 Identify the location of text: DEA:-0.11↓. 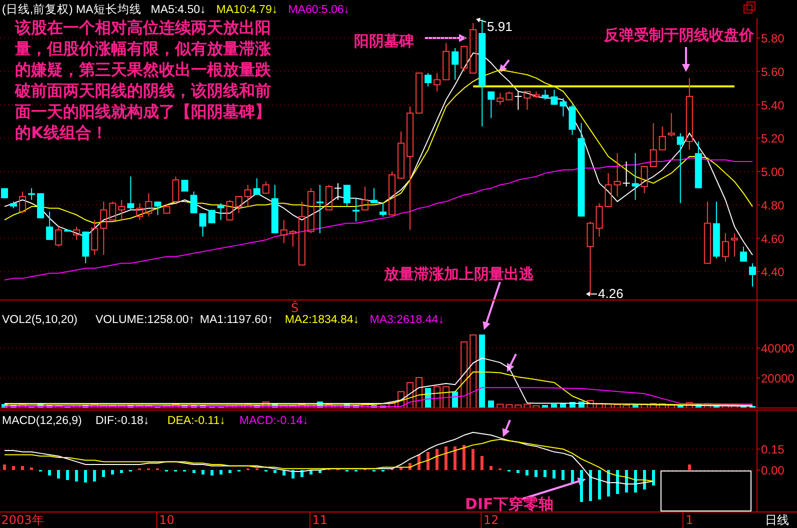
(196, 421).